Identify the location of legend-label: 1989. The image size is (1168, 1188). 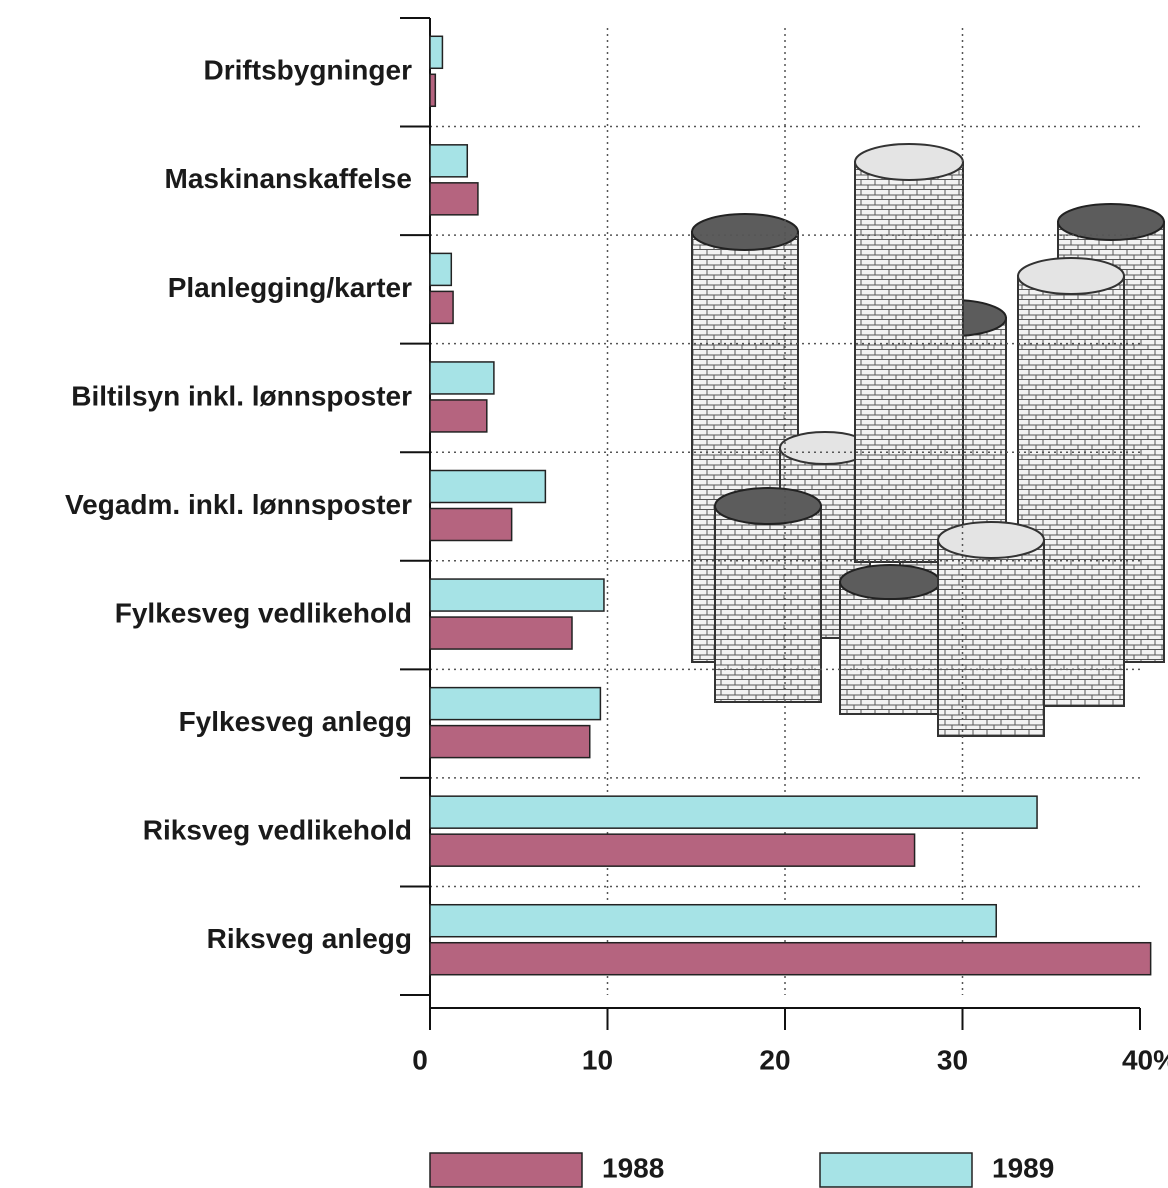
(1023, 1167).